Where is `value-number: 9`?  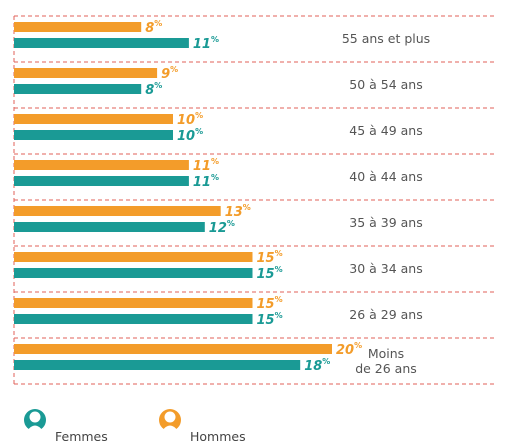 value-number: 9 is located at coordinates (165, 74).